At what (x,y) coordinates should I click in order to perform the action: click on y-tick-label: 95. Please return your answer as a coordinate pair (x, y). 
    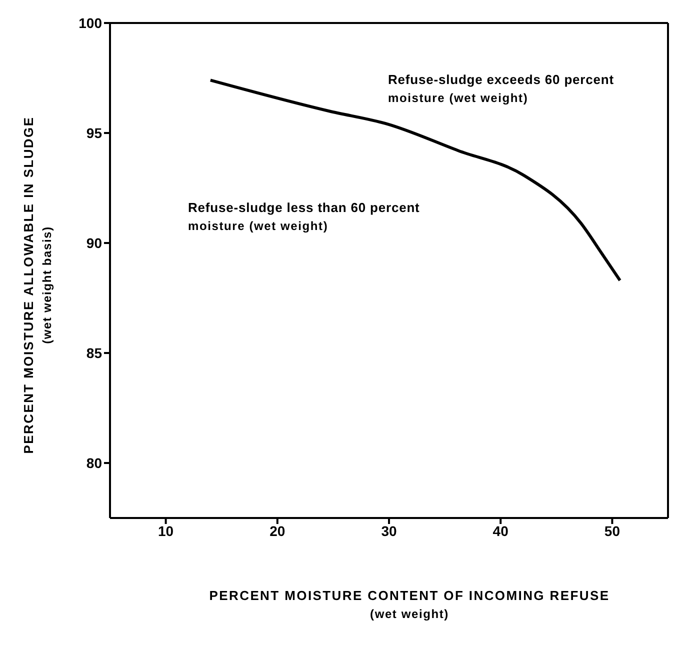
    Looking at the image, I should click on (94, 132).